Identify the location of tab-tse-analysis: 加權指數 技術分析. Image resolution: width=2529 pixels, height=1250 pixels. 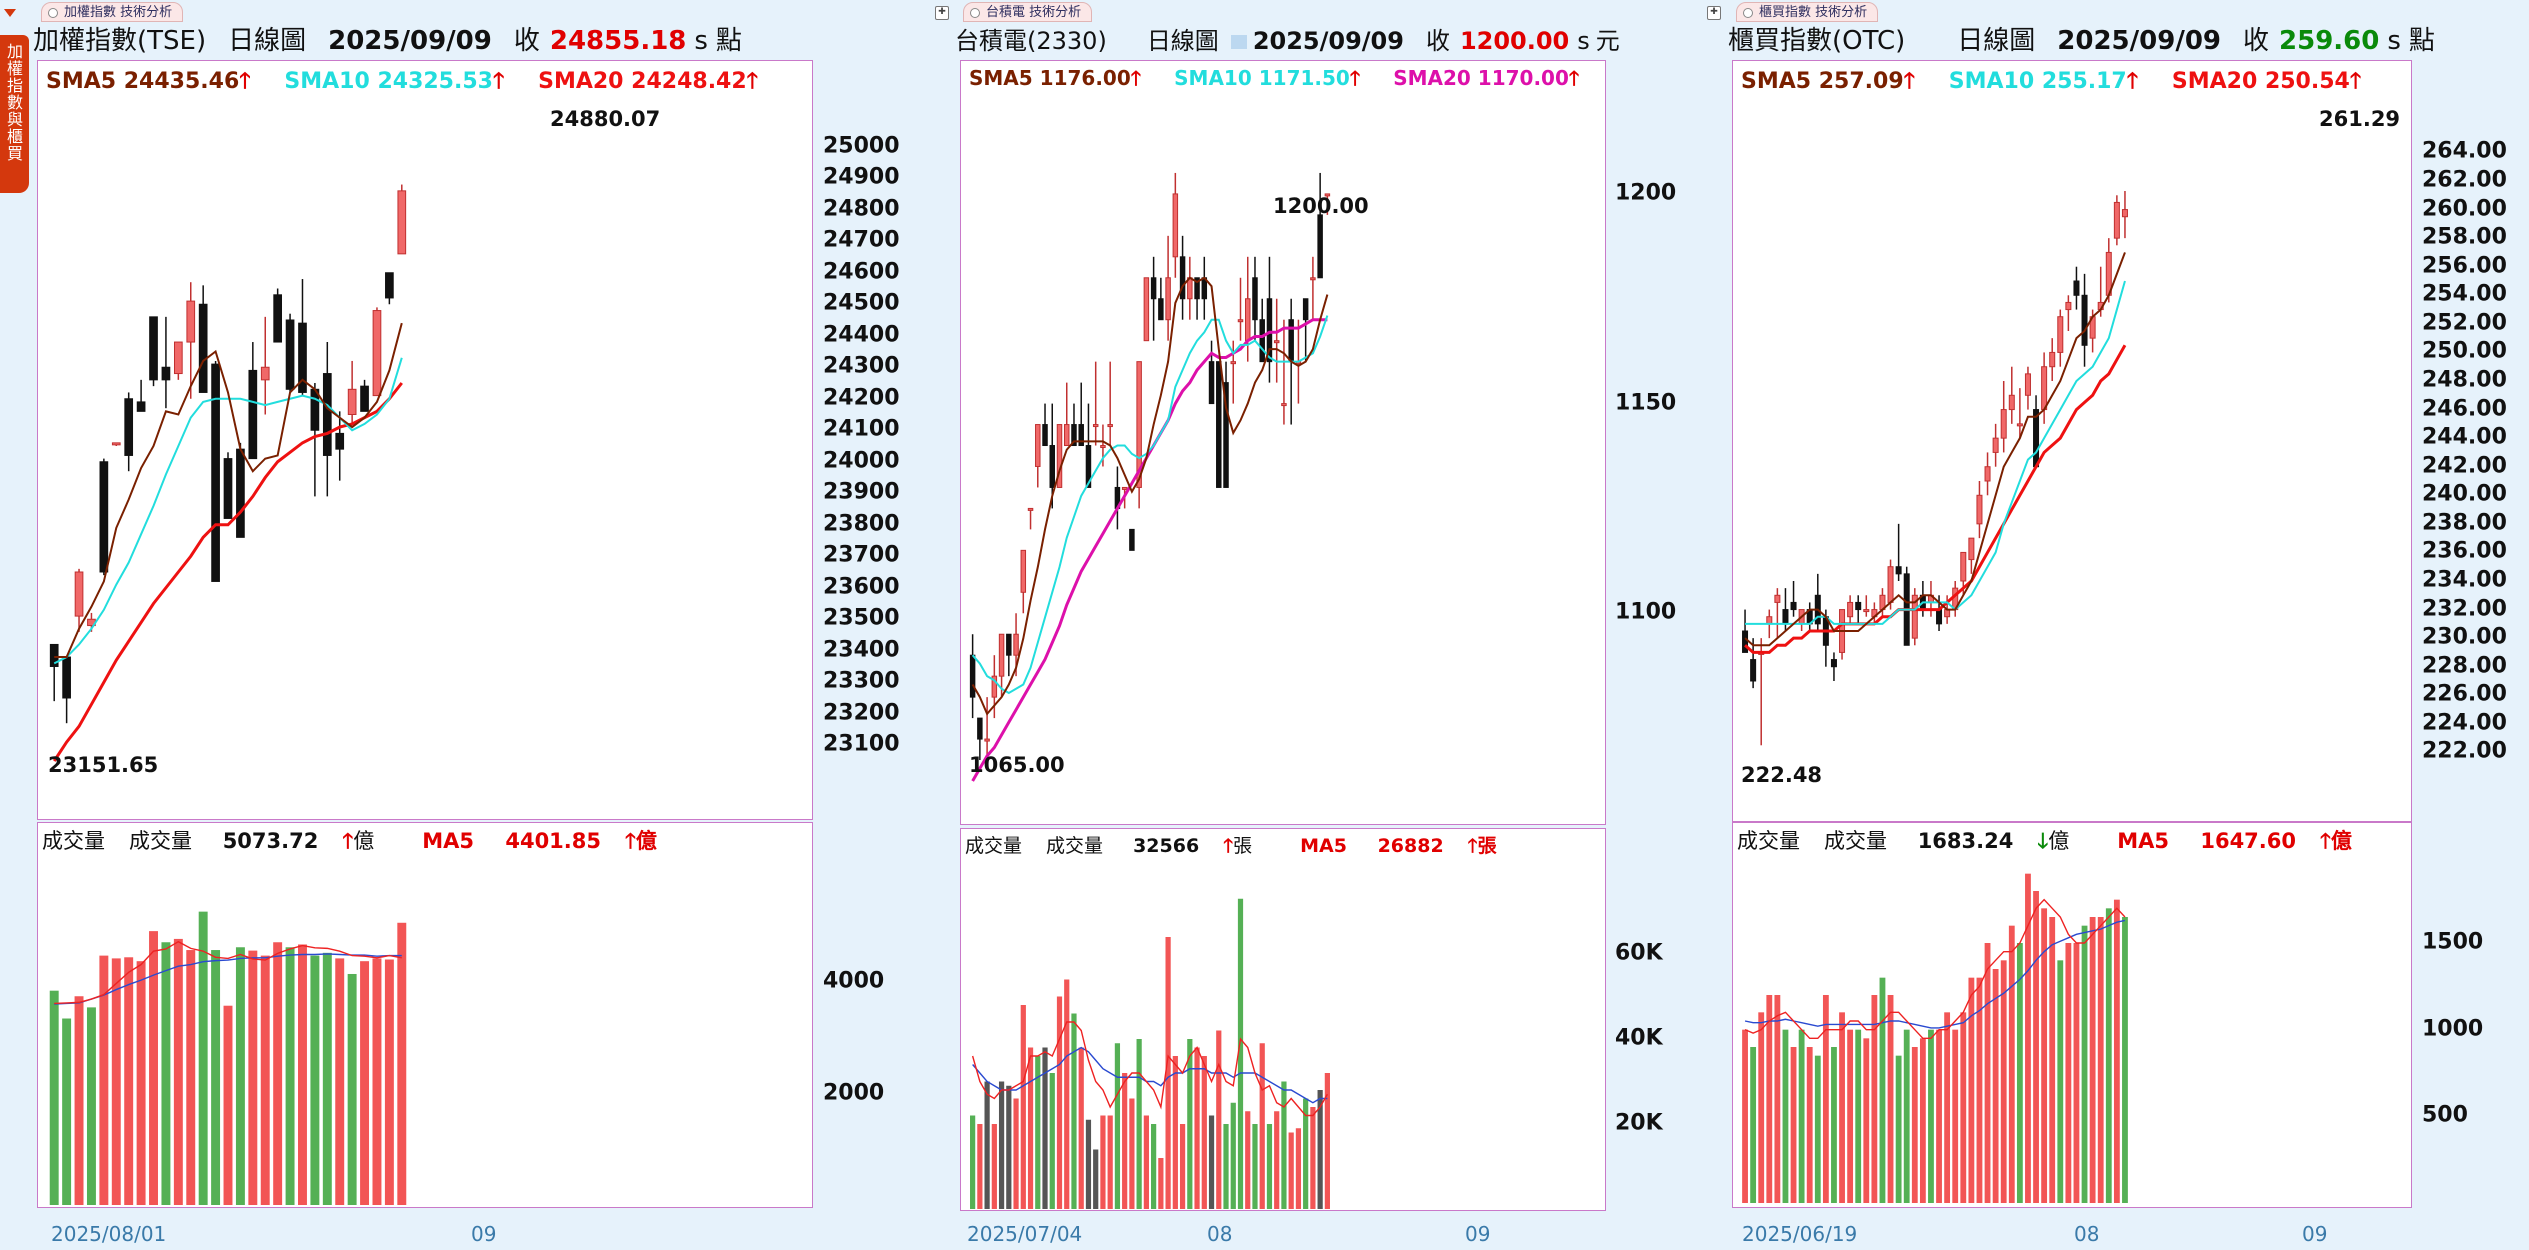
(112, 12).